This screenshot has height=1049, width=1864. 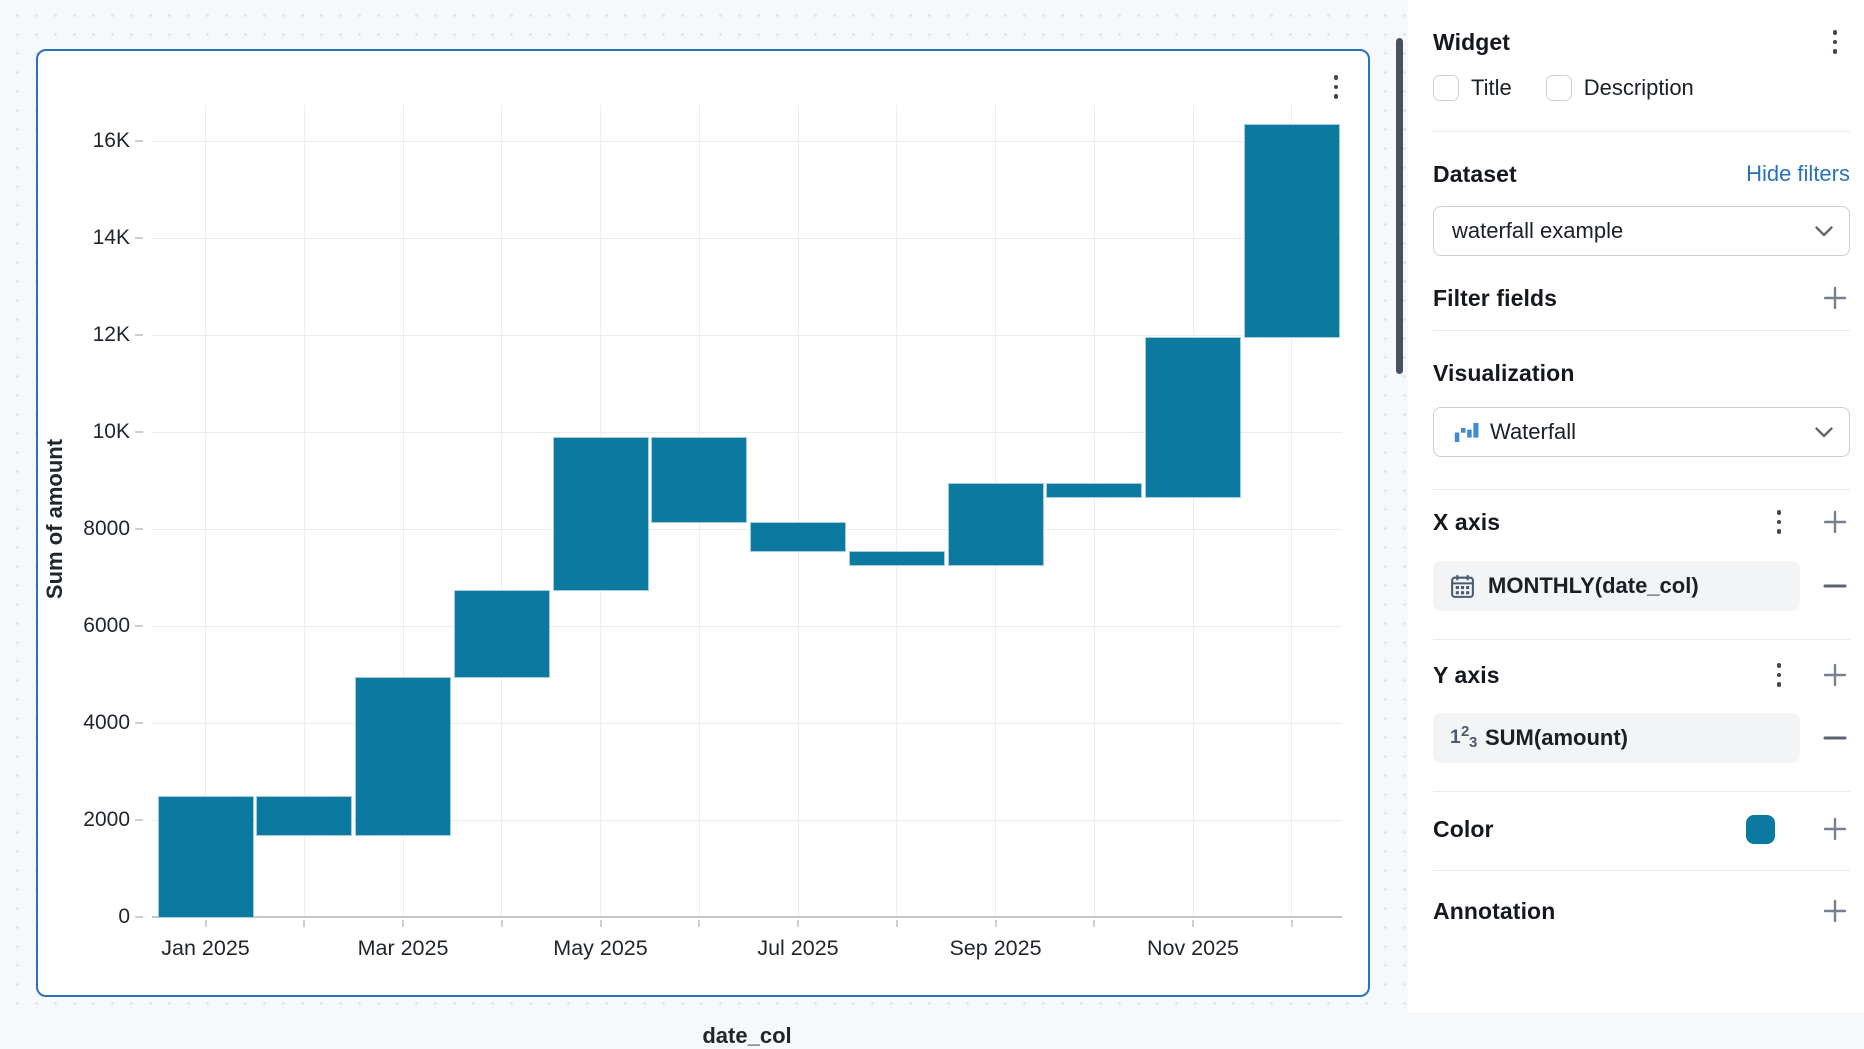 What do you see at coordinates (403, 948) in the screenshot?
I see `x-tick-label: Mar 2025` at bounding box center [403, 948].